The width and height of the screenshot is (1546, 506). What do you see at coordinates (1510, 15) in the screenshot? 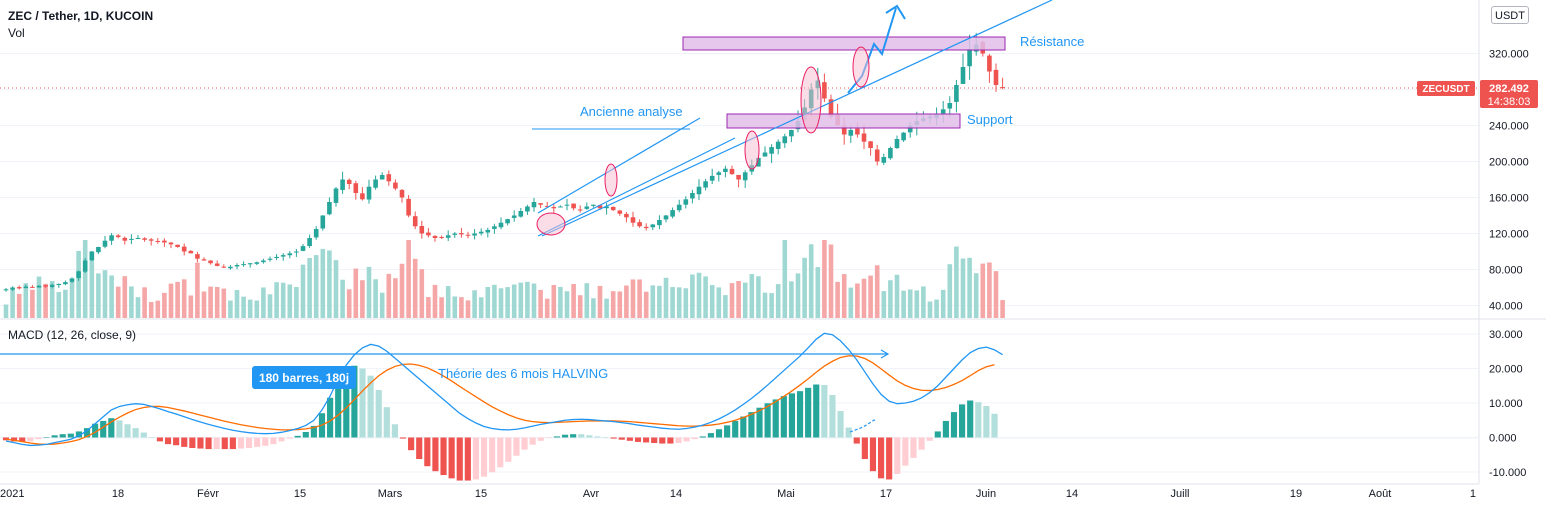
I see `currency-button: USDT` at bounding box center [1510, 15].